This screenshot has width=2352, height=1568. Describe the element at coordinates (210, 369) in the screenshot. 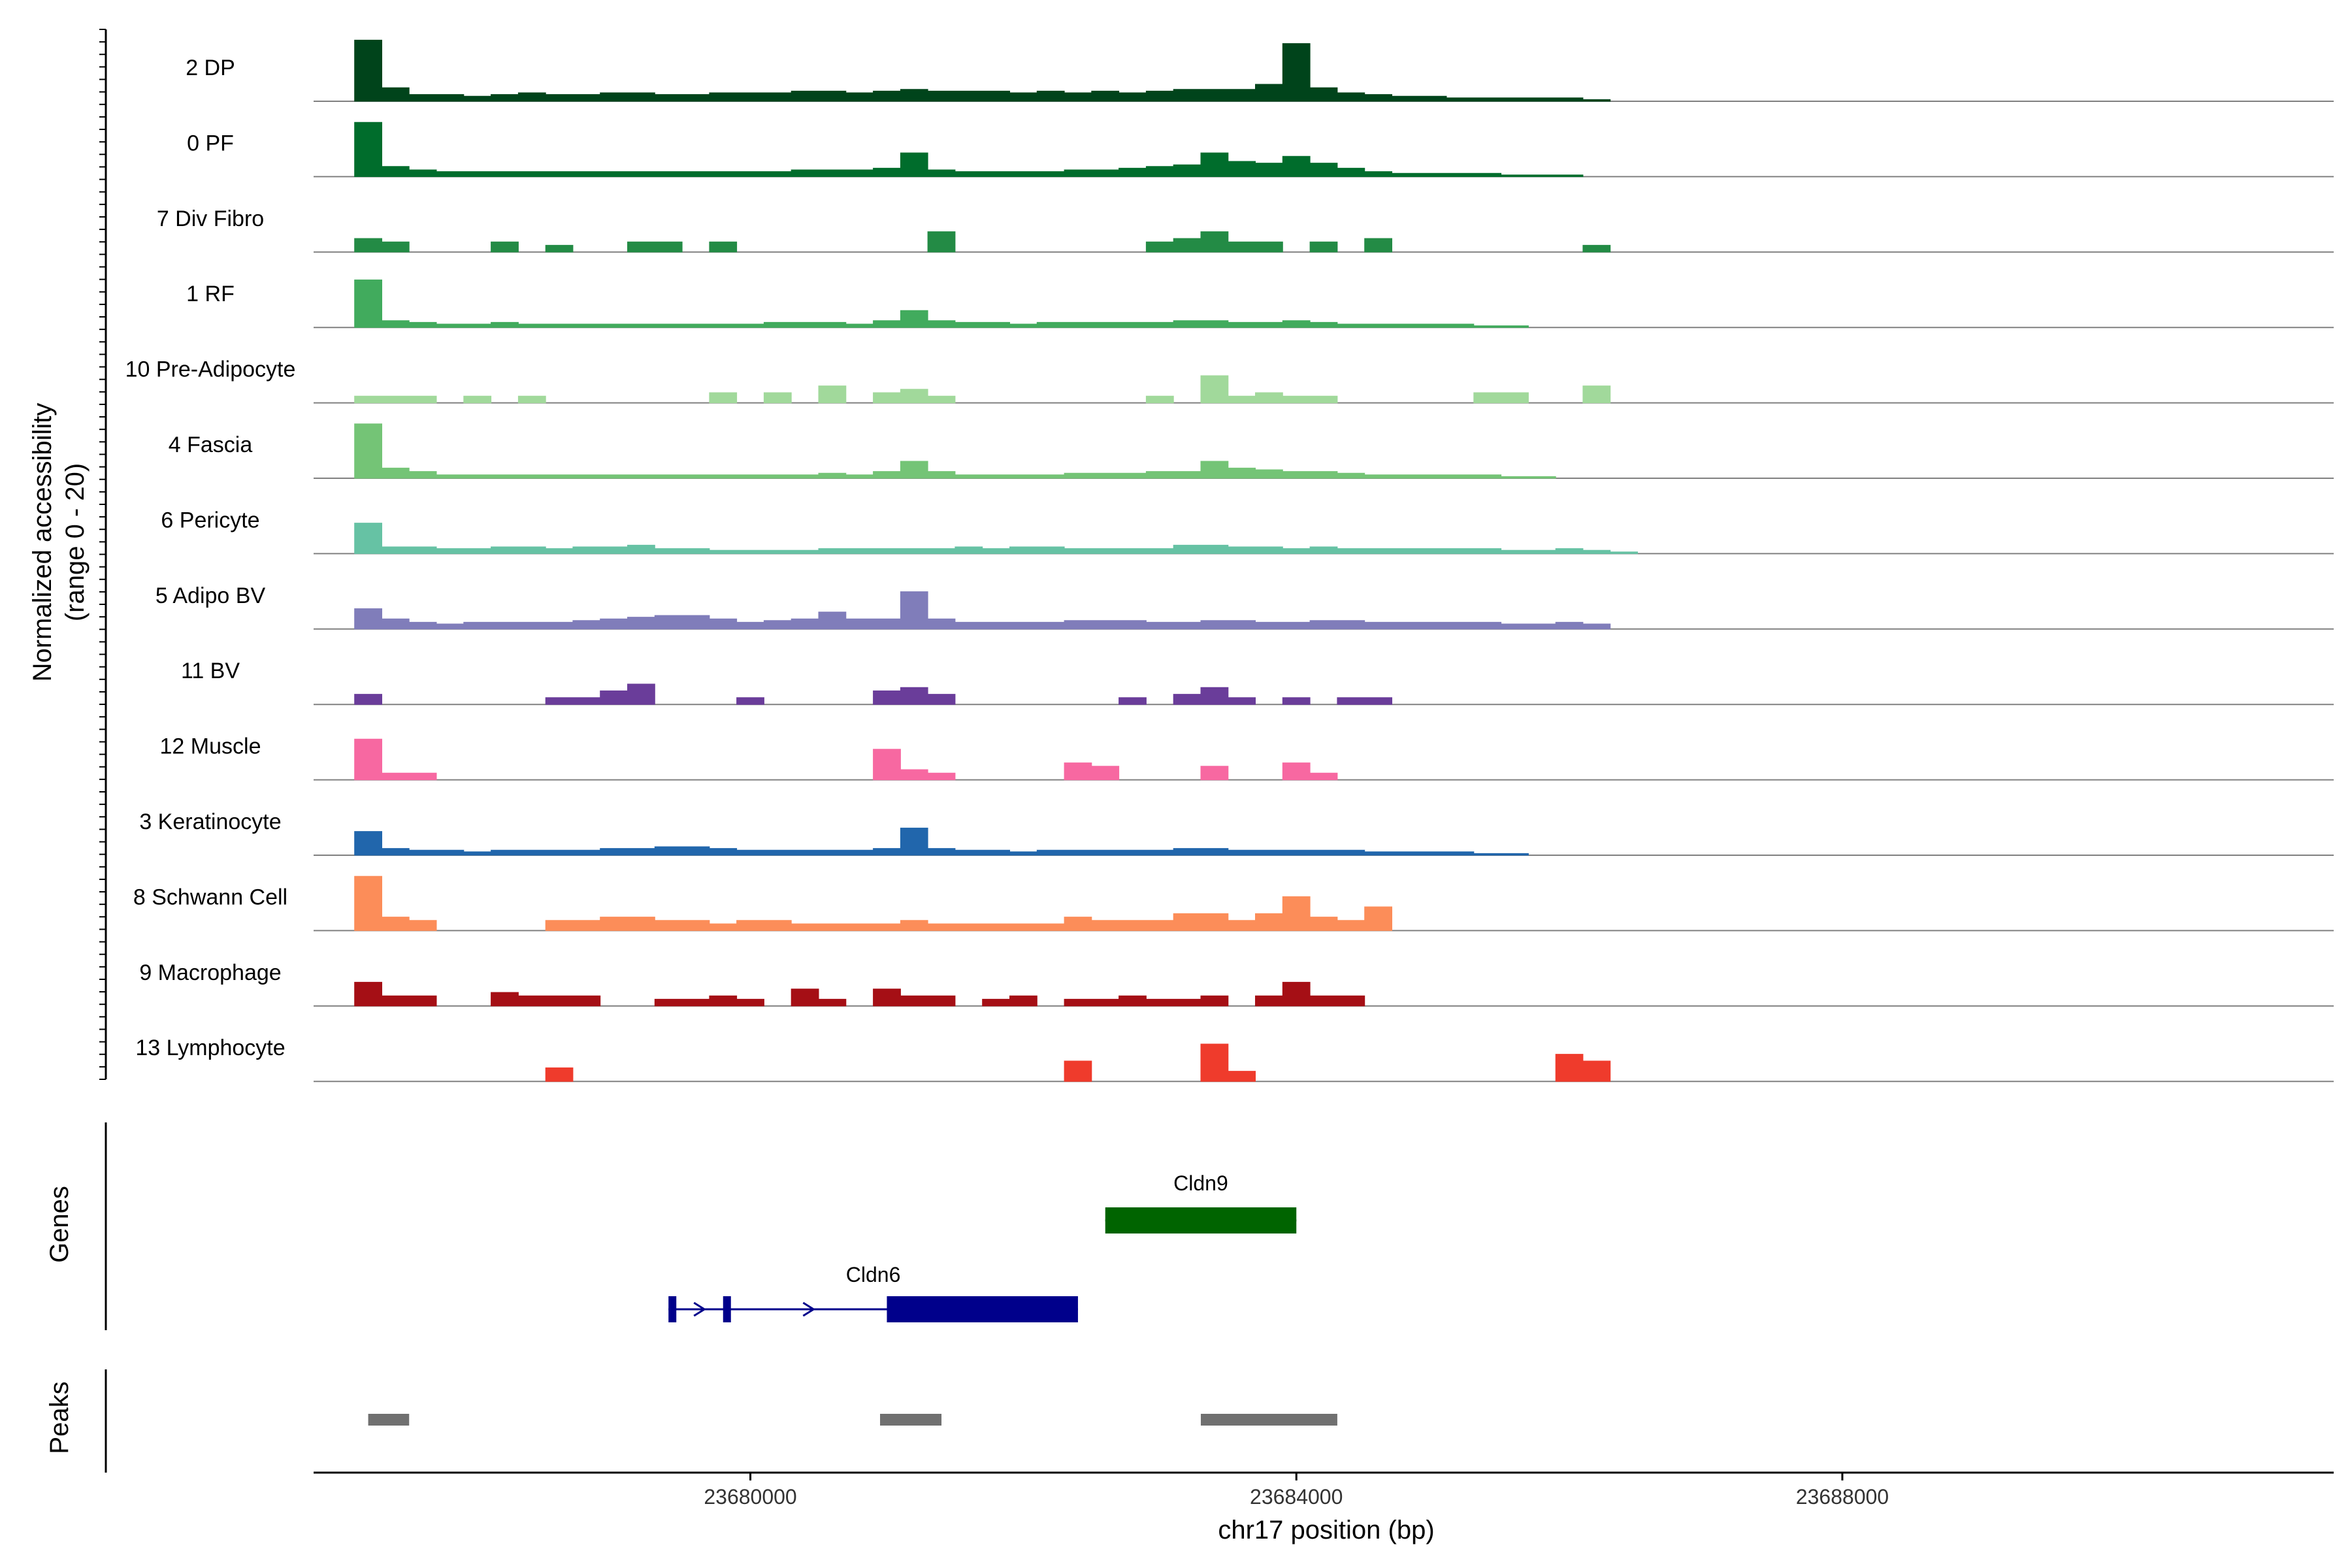

I see `track-label: 10 Pre-Adipocyte` at that location.